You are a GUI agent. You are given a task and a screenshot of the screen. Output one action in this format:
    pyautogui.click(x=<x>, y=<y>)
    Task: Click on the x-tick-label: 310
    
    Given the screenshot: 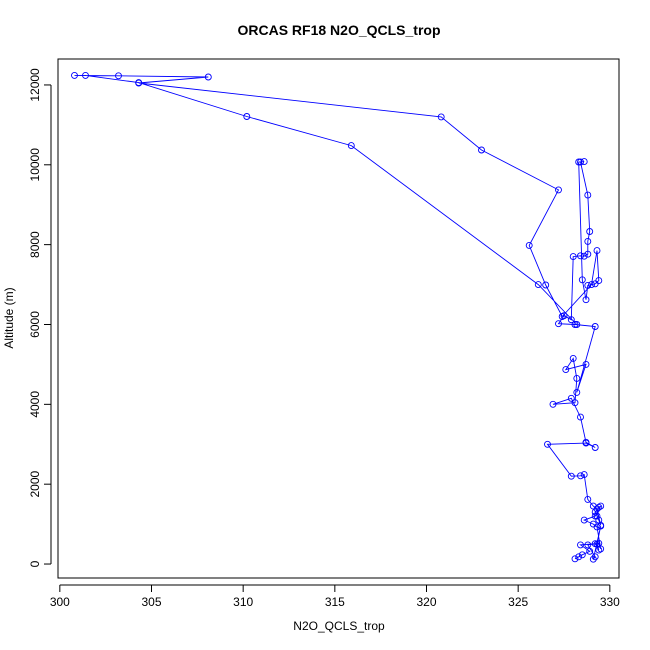 What is the action you would take?
    pyautogui.click(x=243, y=602)
    